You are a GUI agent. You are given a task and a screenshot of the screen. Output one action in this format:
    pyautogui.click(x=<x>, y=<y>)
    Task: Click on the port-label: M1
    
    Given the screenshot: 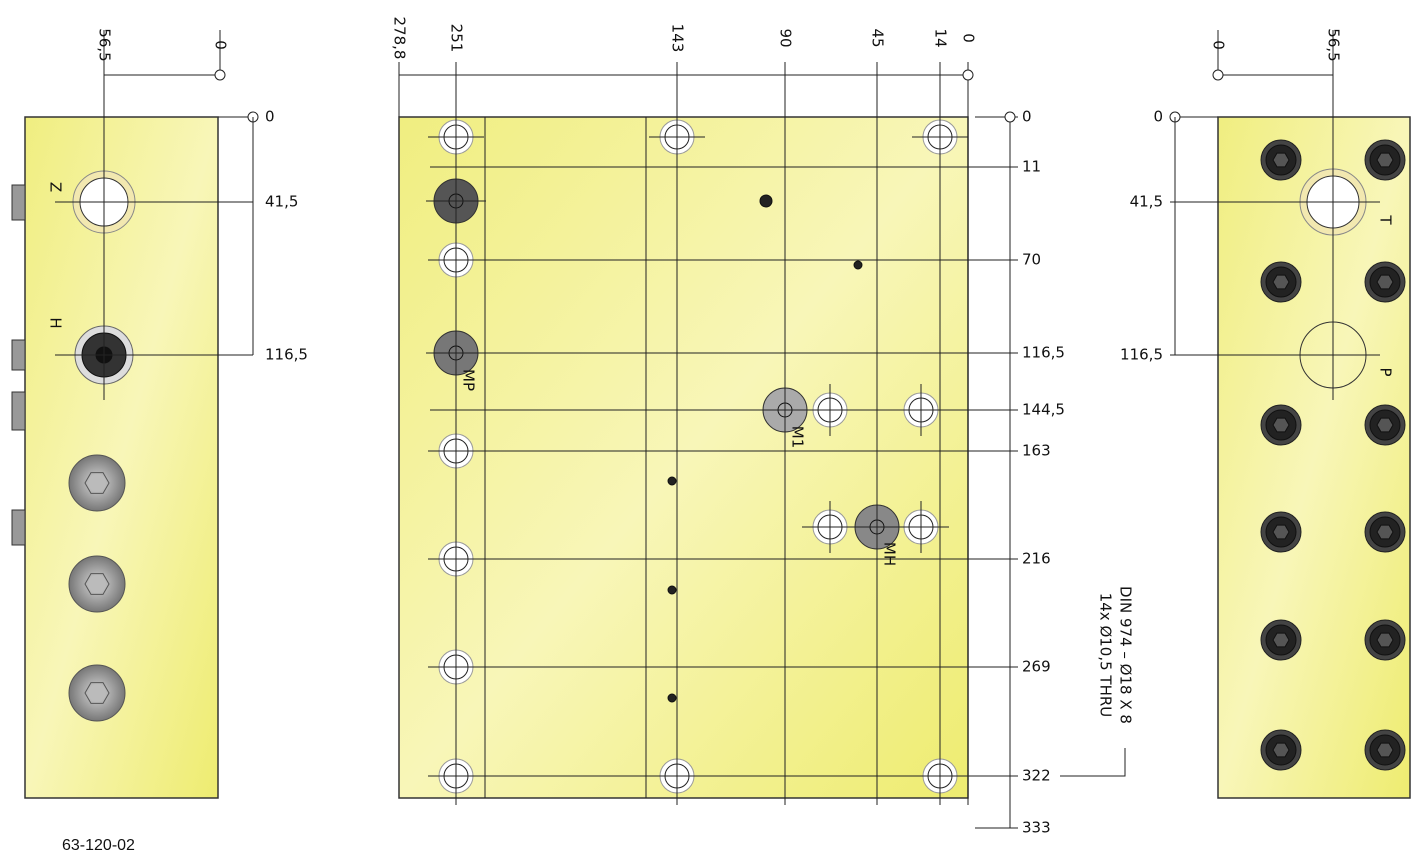 What is the action you would take?
    pyautogui.click(x=798, y=437)
    